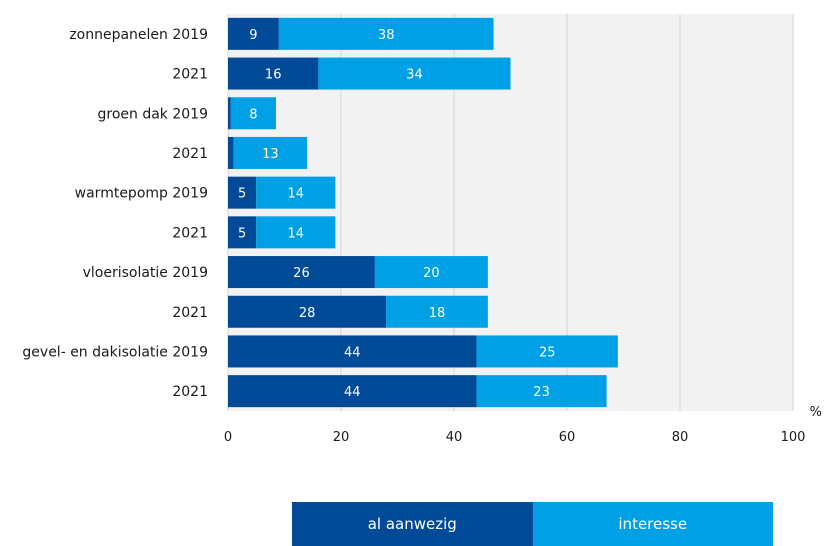  I want to click on data-label: 9, so click(253, 35).